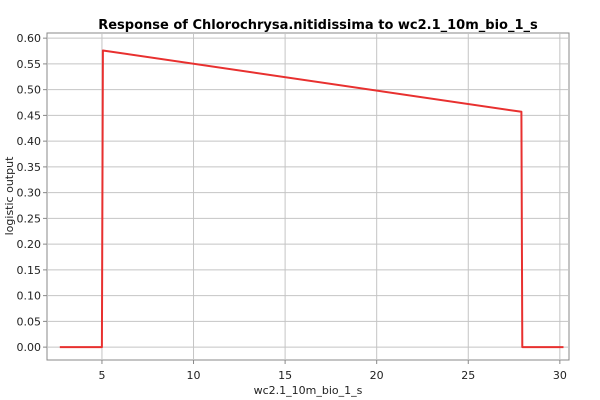  Describe the element at coordinates (29, 296) in the screenshot. I see `y-tick-label: 0.10` at that location.